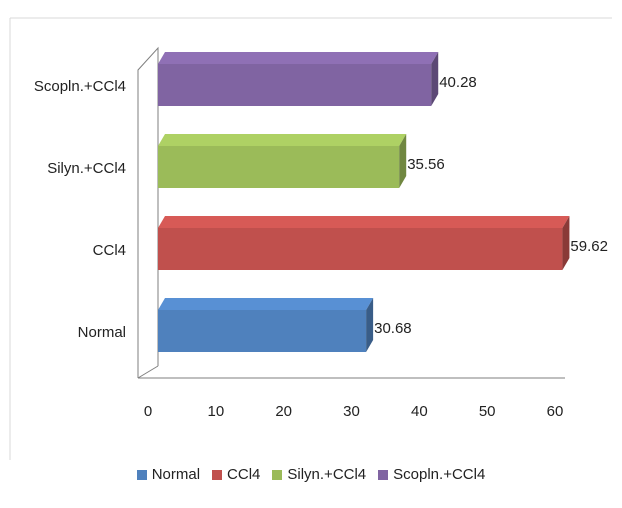  I want to click on axis-floor-edge, so click(148, 372).